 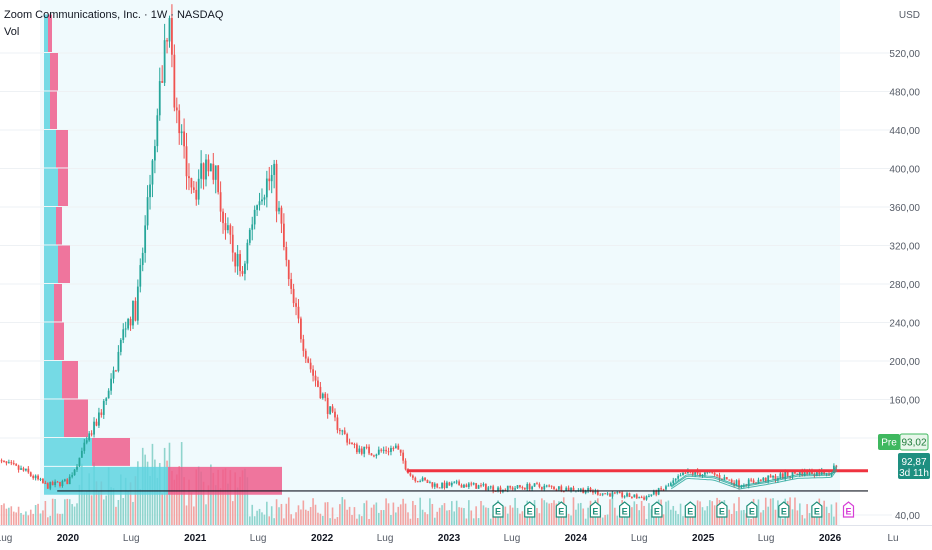 I want to click on y-tick-label: 360,00, so click(x=904, y=208).